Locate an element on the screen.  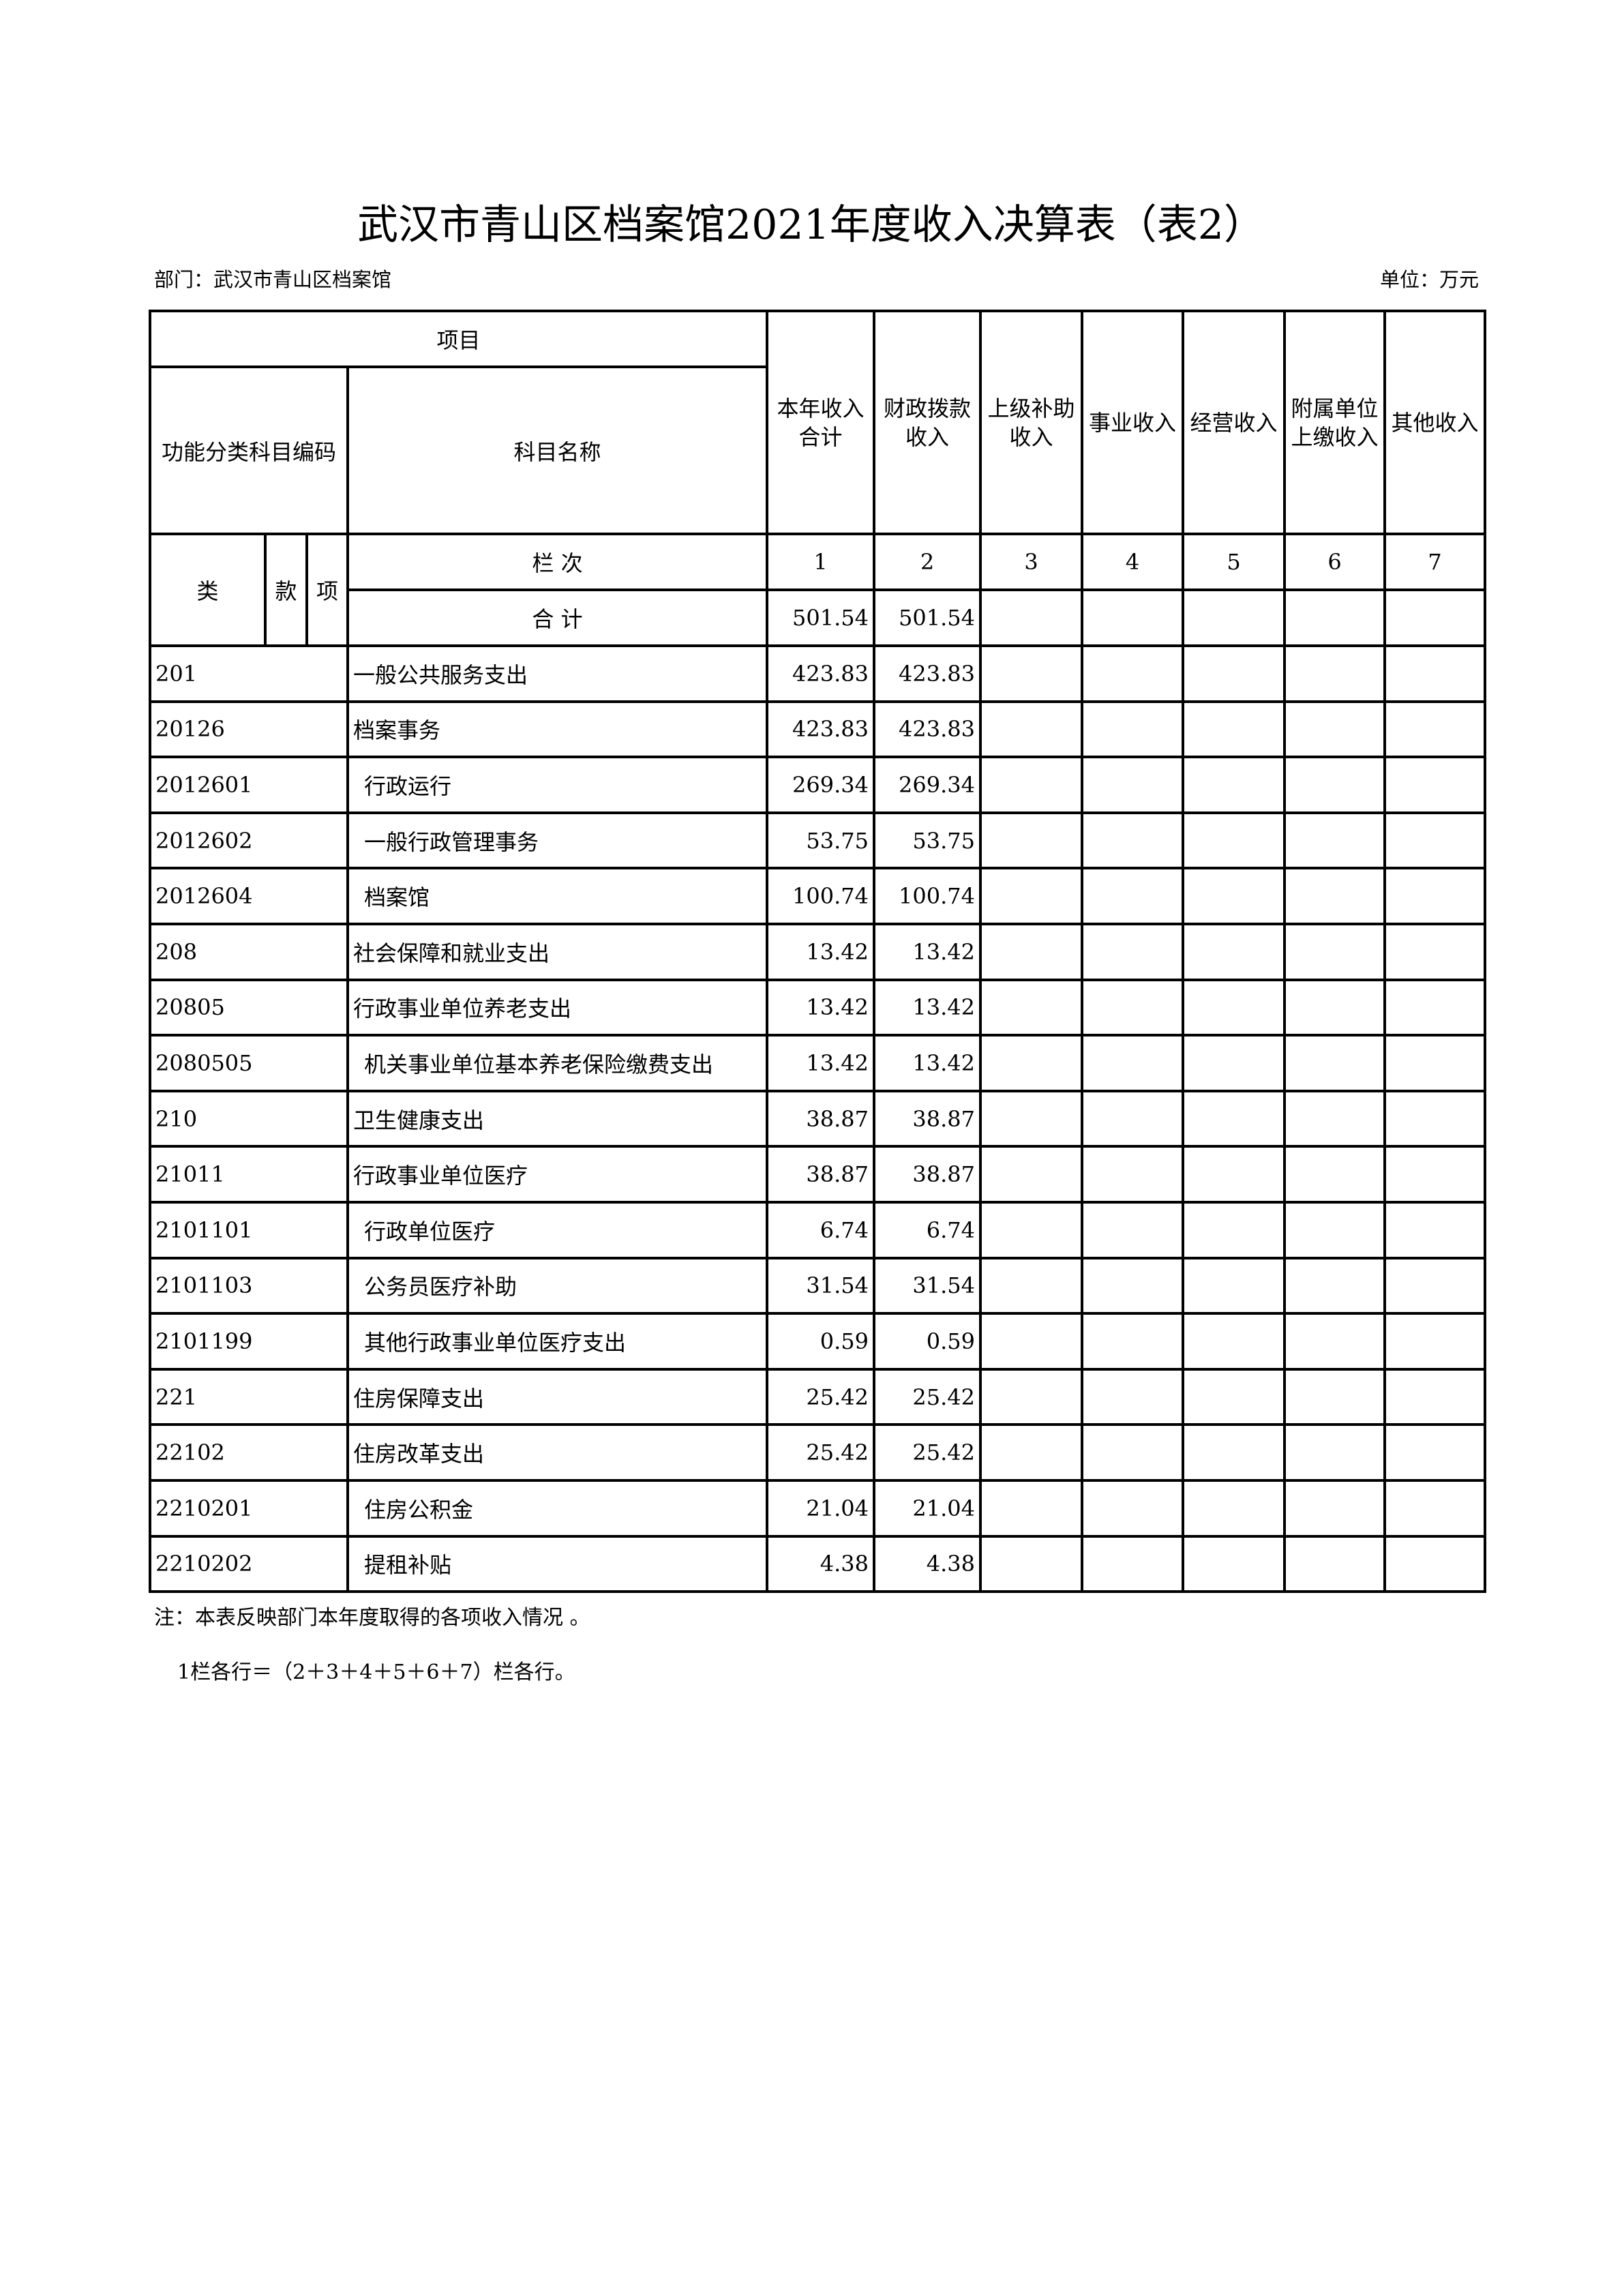
row-total-income: 31.54 is located at coordinates (820, 1285).